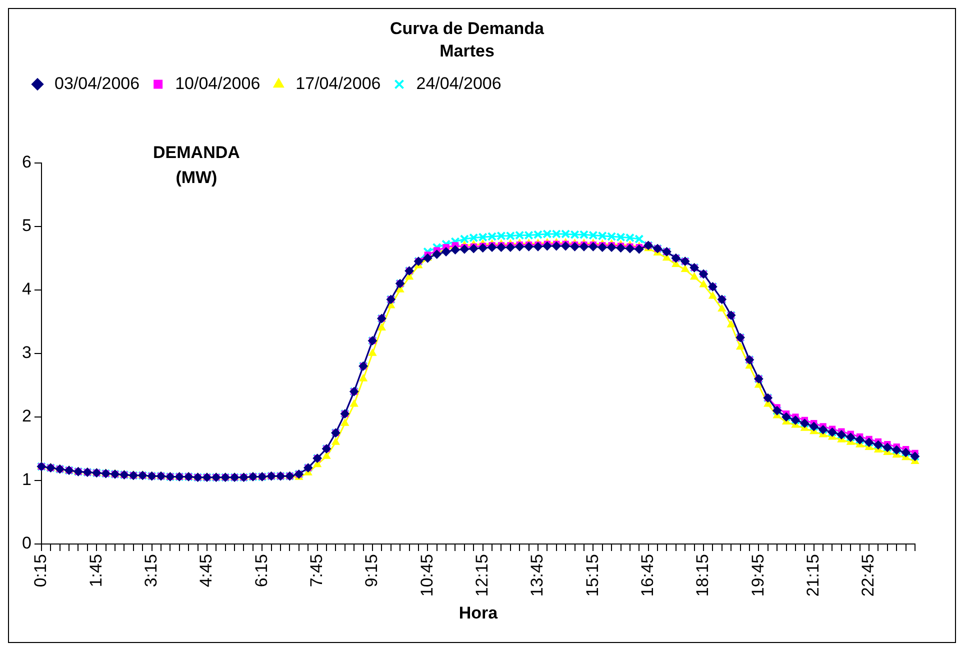 This screenshot has height=651, width=964. What do you see at coordinates (196, 164) in the screenshot?
I see `y-axis-title: DEMANDA (MW)` at bounding box center [196, 164].